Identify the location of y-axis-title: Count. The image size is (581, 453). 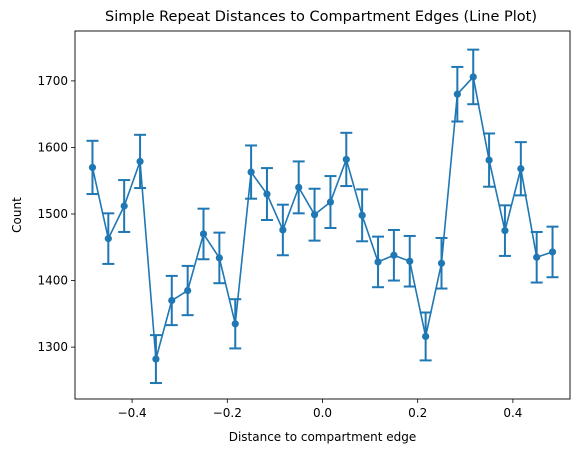
(17, 215).